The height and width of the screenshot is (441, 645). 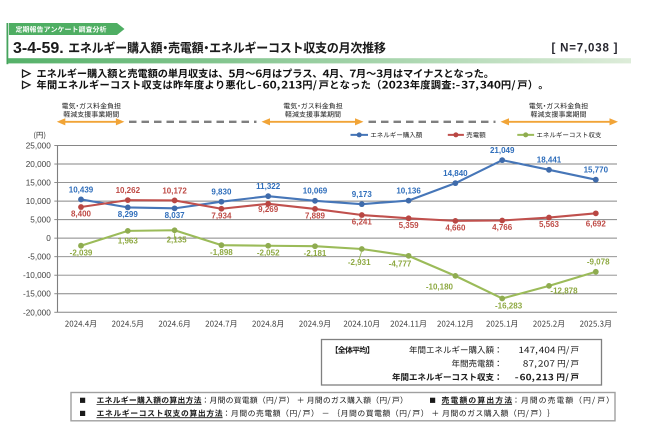 I want to click on svg-text: 15,000, so click(x=38, y=183).